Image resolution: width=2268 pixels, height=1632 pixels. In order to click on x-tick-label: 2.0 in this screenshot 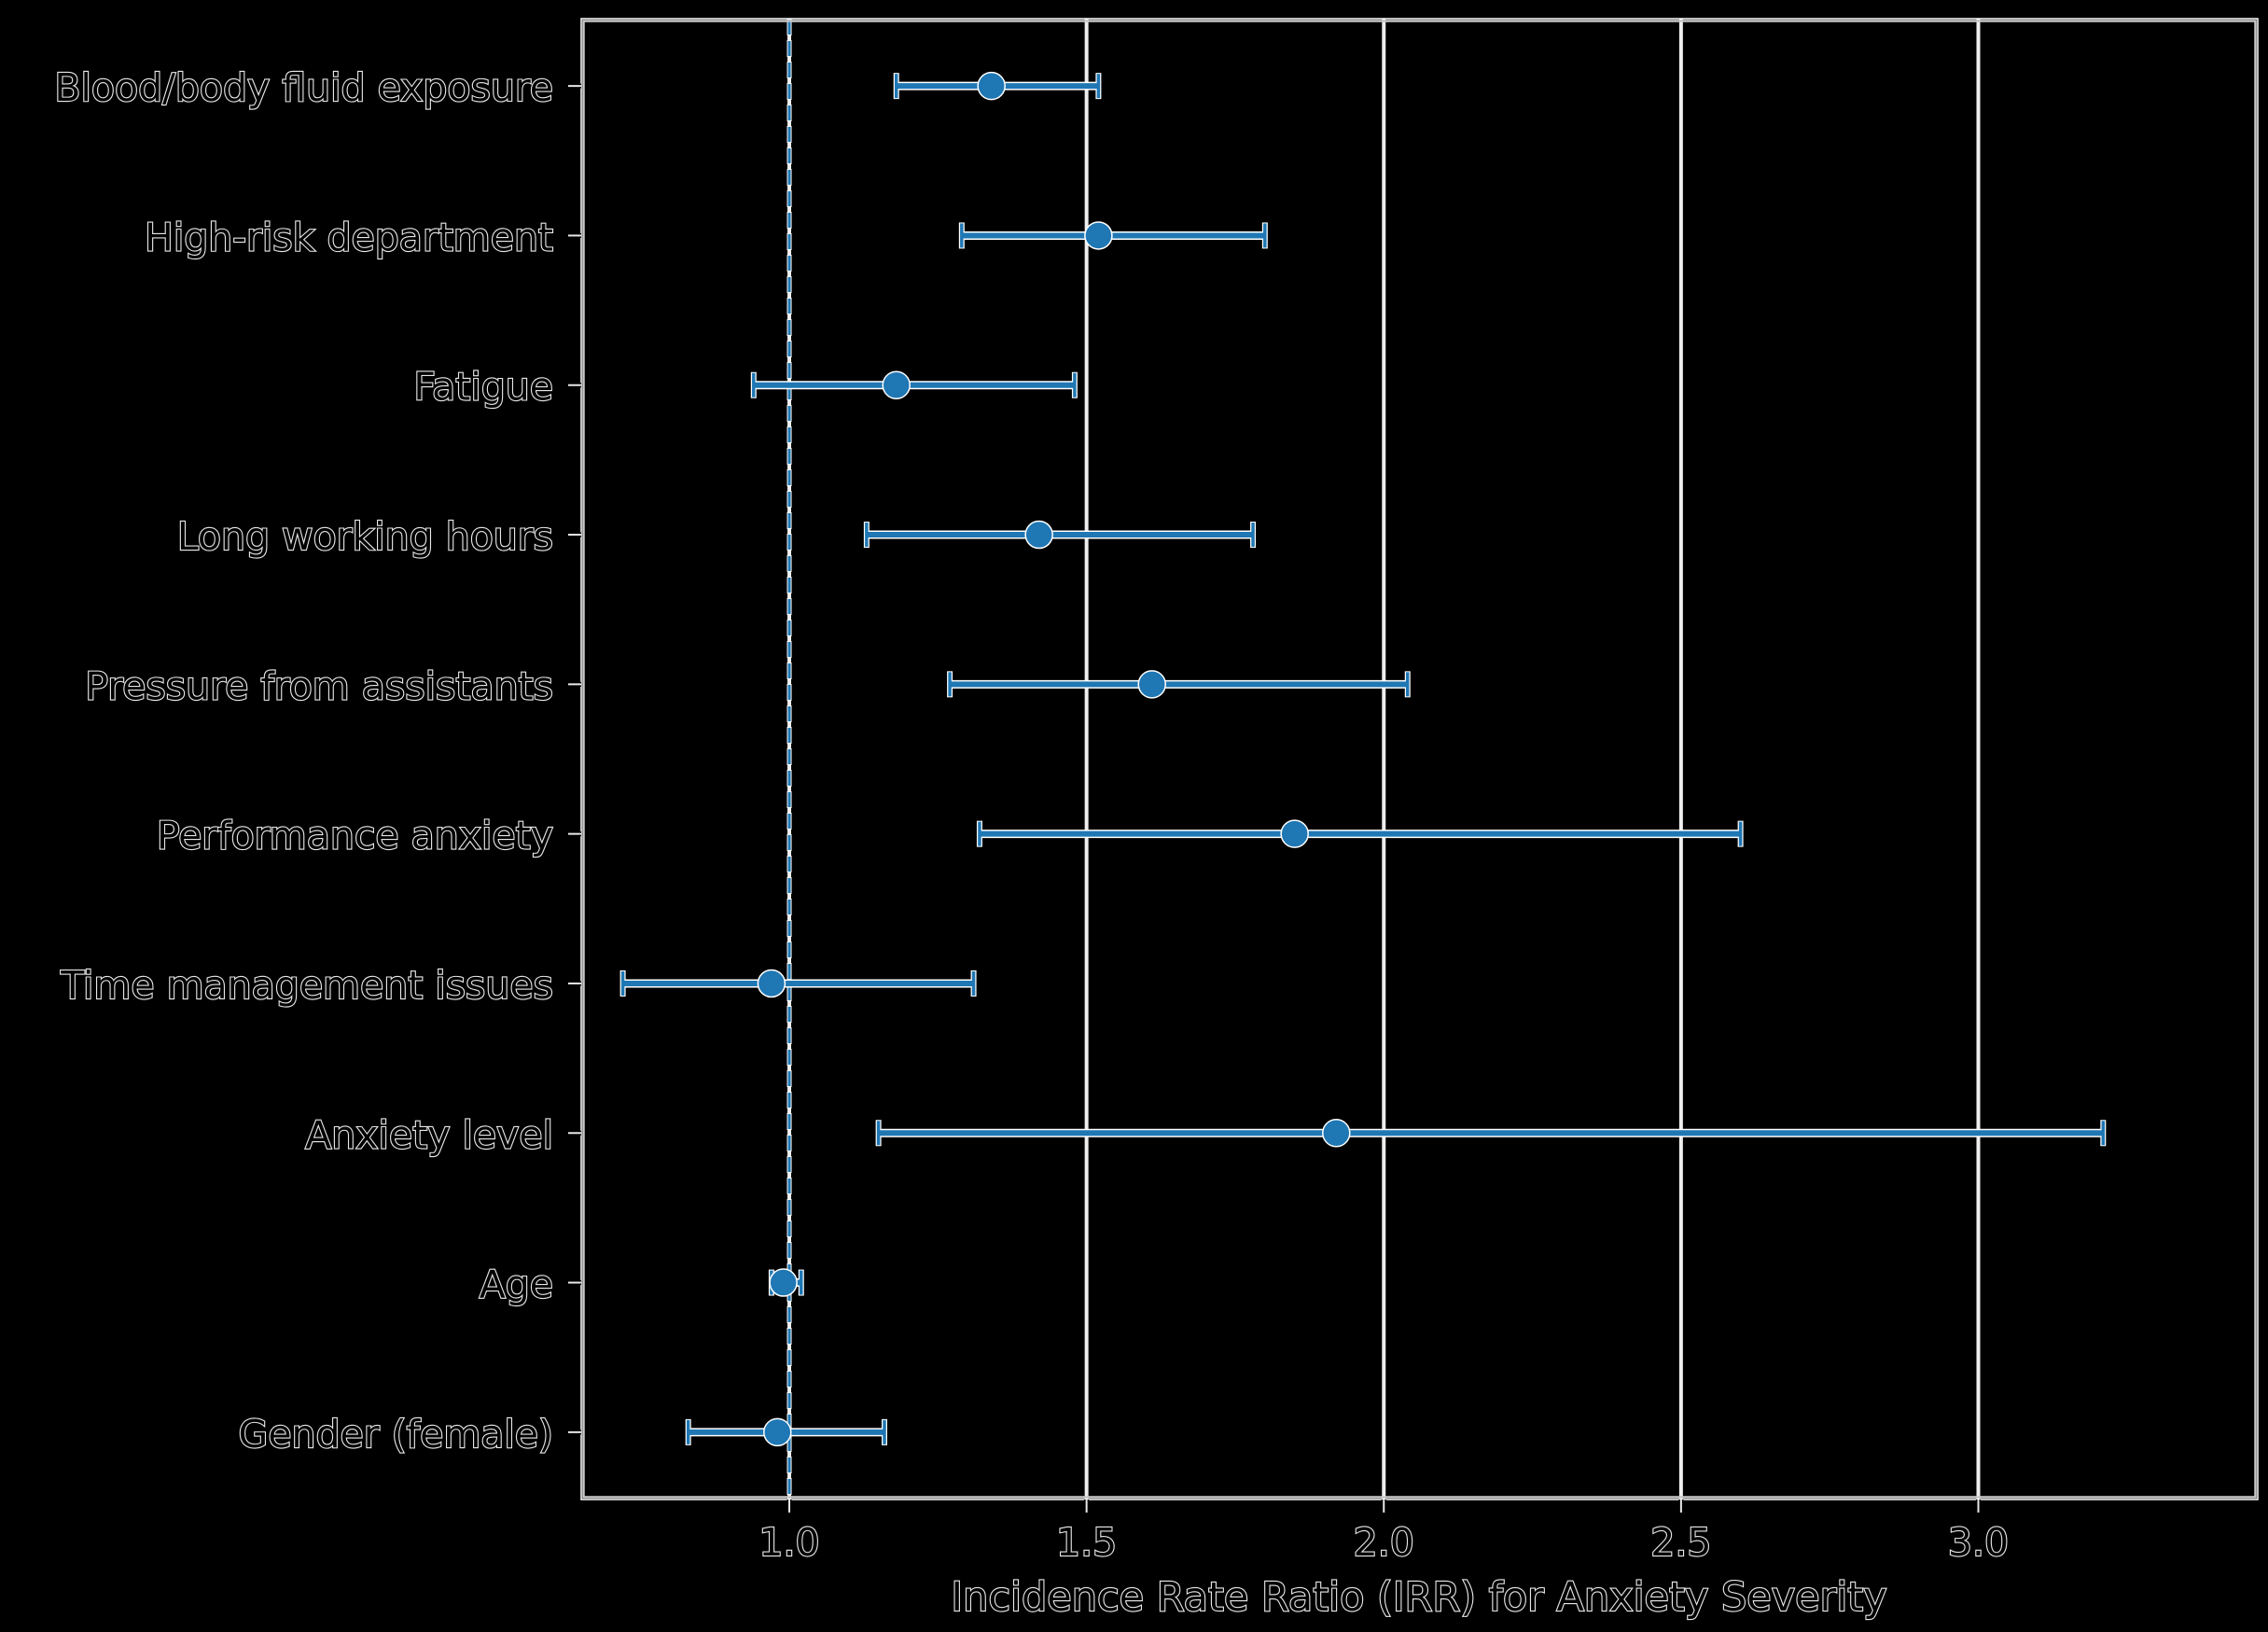, I will do `click(1384, 1543)`.